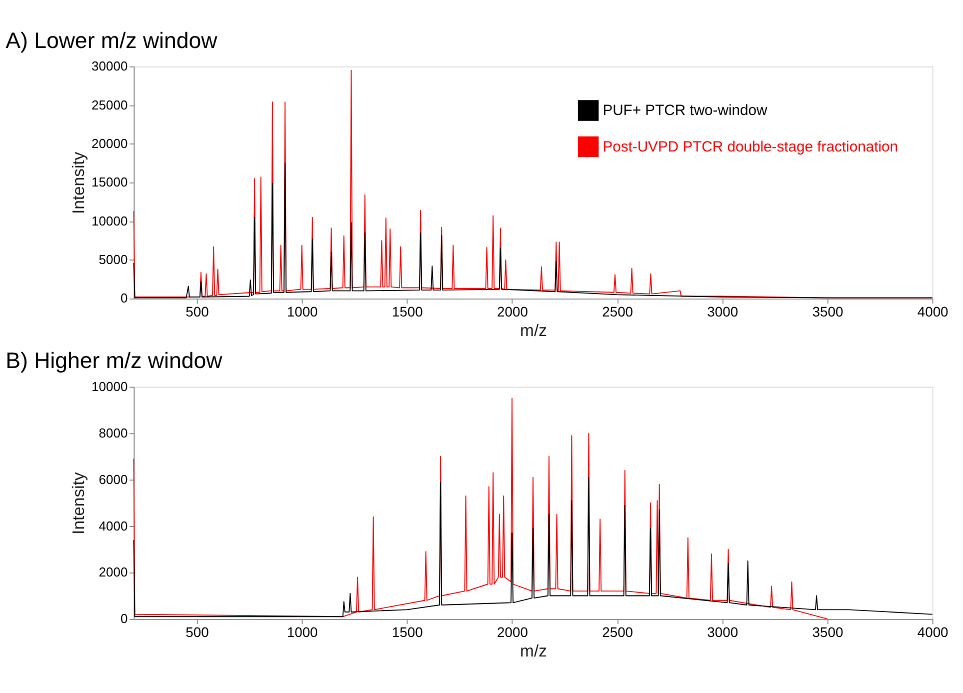  What do you see at coordinates (113, 260) in the screenshot?
I see `y-tick-label: 5000` at bounding box center [113, 260].